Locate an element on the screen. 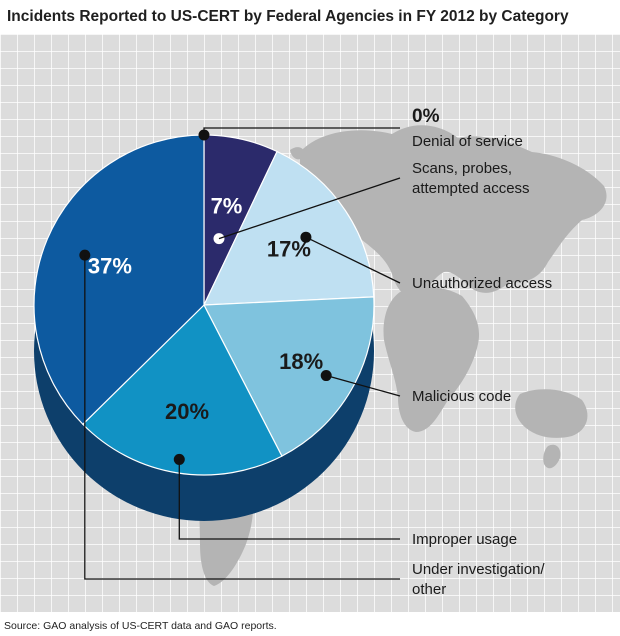 The height and width of the screenshot is (636, 620). category-label-1-0: Scans, probes, is located at coordinates (462, 168).